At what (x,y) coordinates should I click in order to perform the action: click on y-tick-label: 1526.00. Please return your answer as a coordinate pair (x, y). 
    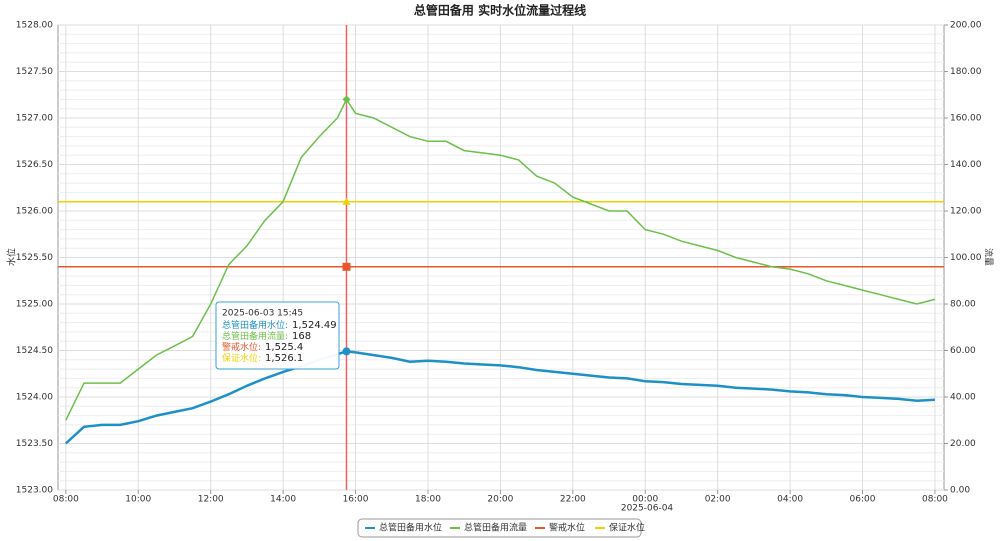
    Looking at the image, I should click on (34, 212).